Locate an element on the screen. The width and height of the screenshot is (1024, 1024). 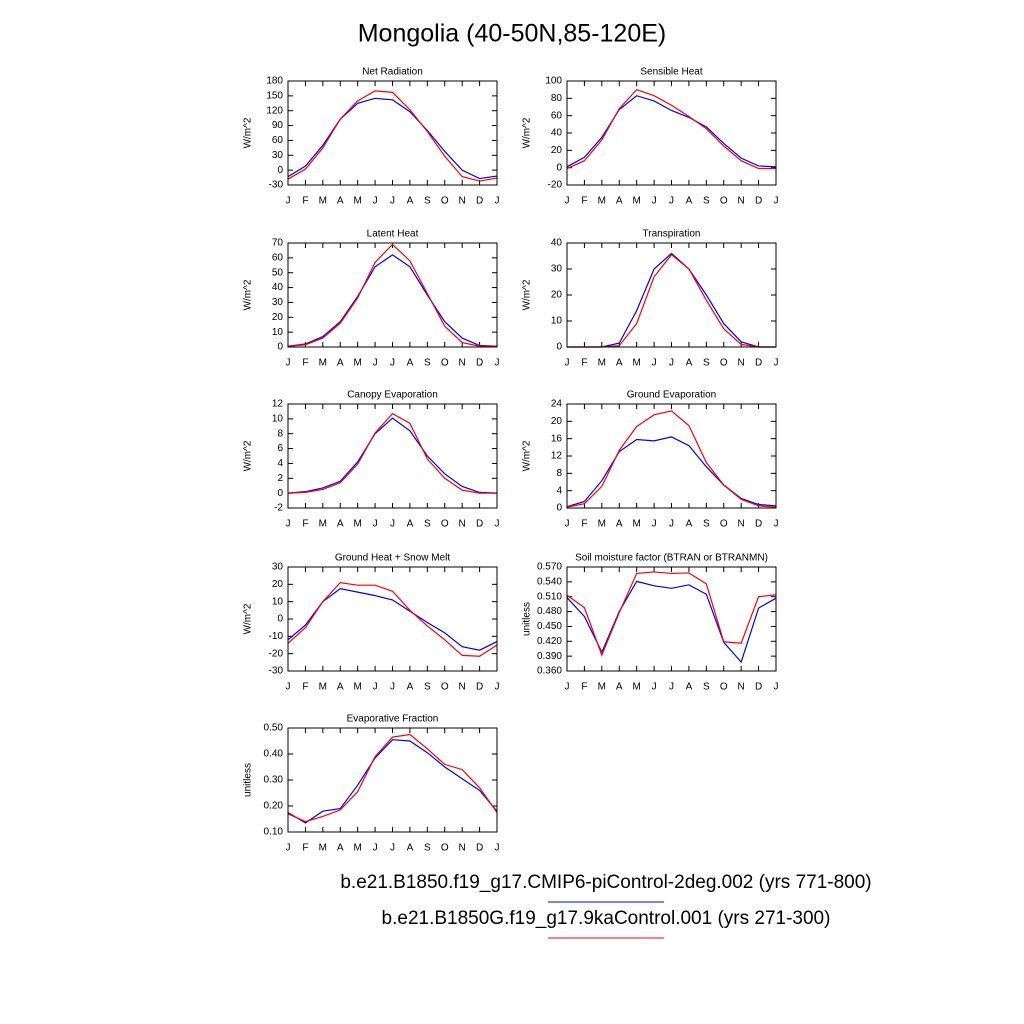
y-tick-label: 0.390 is located at coordinates (549, 656).